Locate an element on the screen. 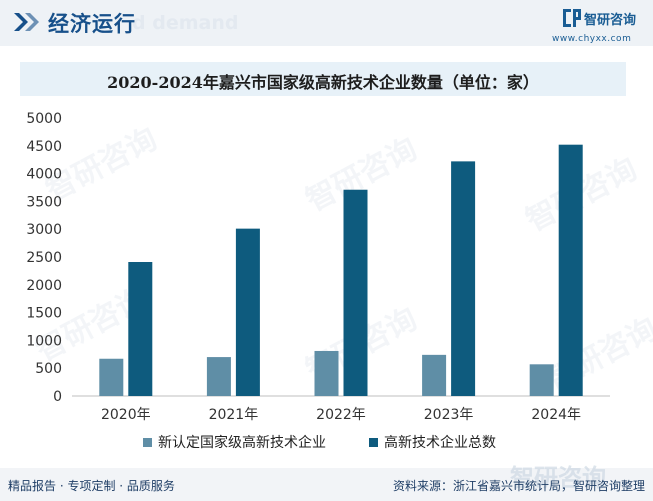 Image resolution: width=653 pixels, height=501 pixels. chart-title-box: 2020-2024年嘉兴市国家级高新技术企业数量（单位：家） is located at coordinates (323, 79).